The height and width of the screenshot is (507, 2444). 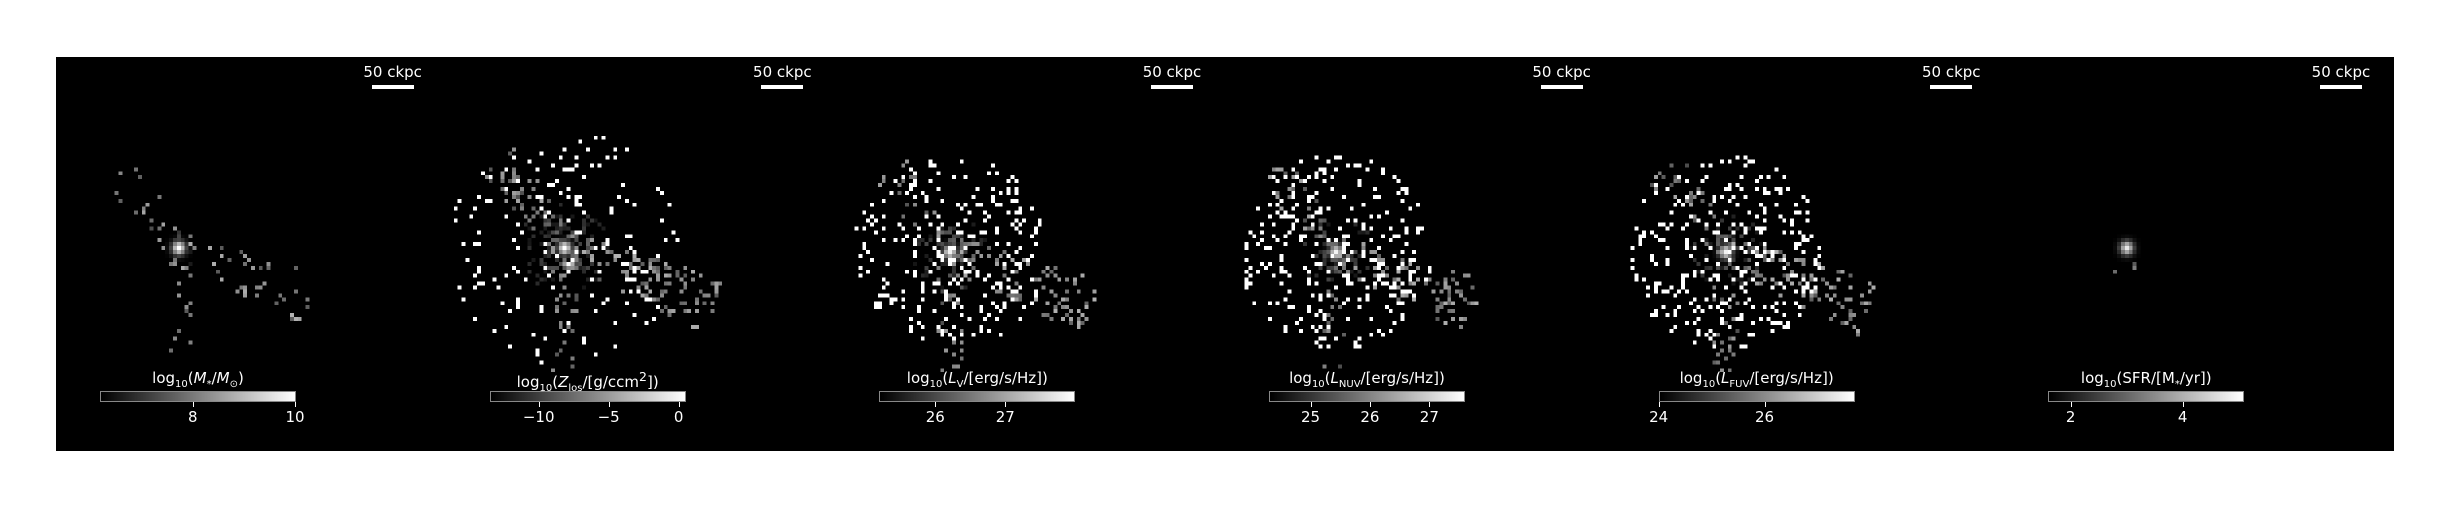 I want to click on colorbar-label-part: M, so click(x=223, y=378).